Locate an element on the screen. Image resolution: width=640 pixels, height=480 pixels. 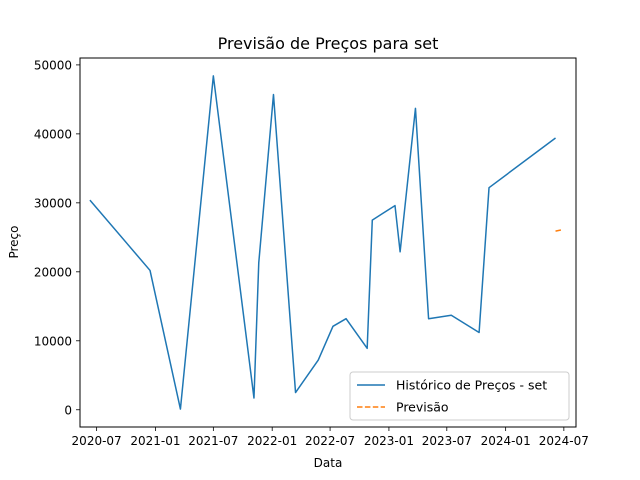
y-tick-label: 10000 is located at coordinates (53, 341).